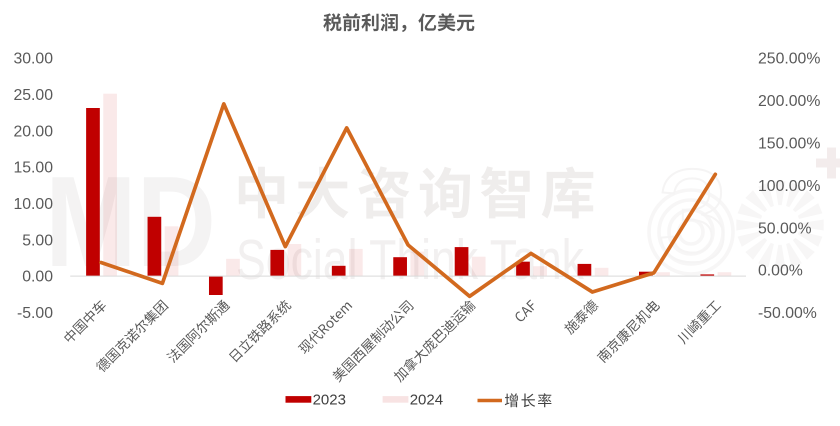 Image resolution: width=840 pixels, height=426 pixels. Describe the element at coordinates (33, 59) in the screenshot. I see `svg-text: 30.00` at that location.